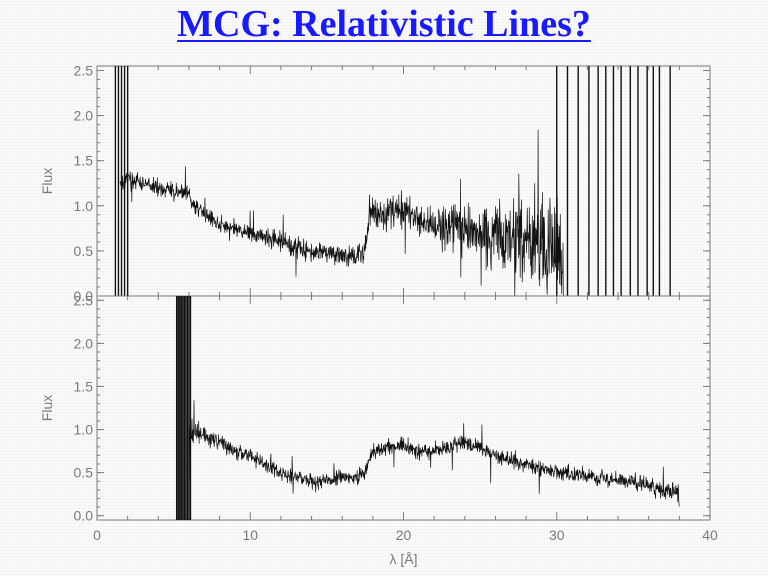 The height and width of the screenshot is (576, 768). Describe the element at coordinates (404, 535) in the screenshot. I see `x-tick-label: 20` at that location.